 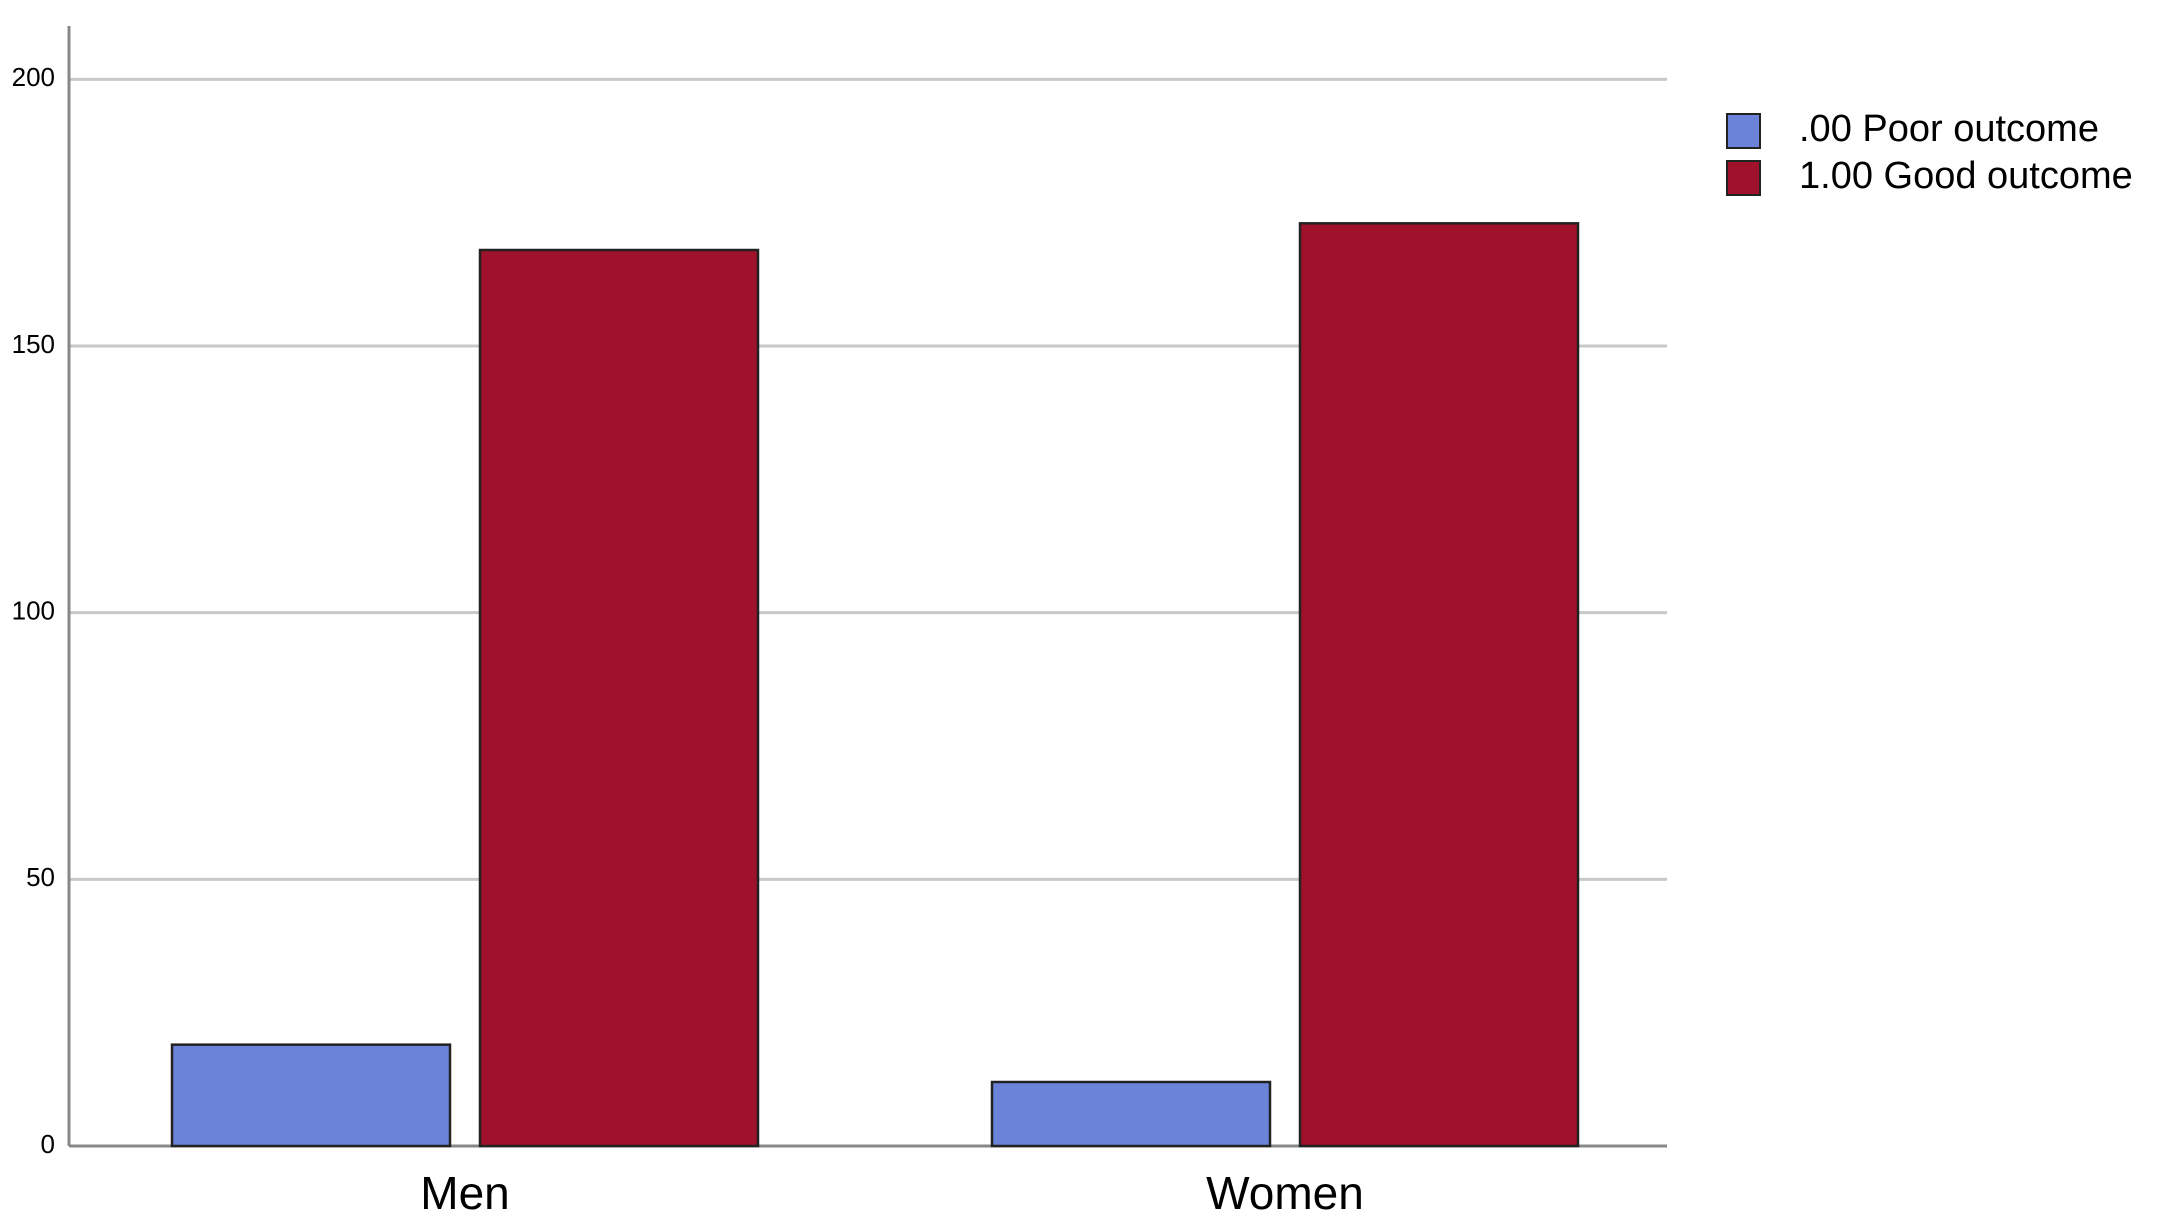 I want to click on y-tick-label: 0, so click(x=48, y=1144).